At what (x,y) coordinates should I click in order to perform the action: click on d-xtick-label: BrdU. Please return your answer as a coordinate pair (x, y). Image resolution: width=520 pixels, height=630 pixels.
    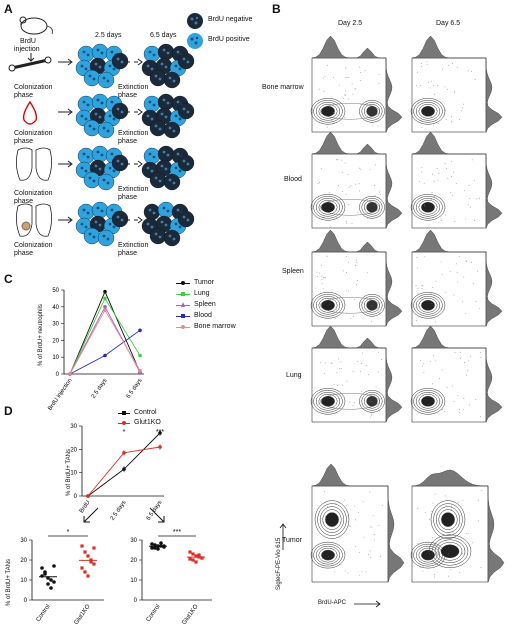
    Looking at the image, I should click on (85, 507).